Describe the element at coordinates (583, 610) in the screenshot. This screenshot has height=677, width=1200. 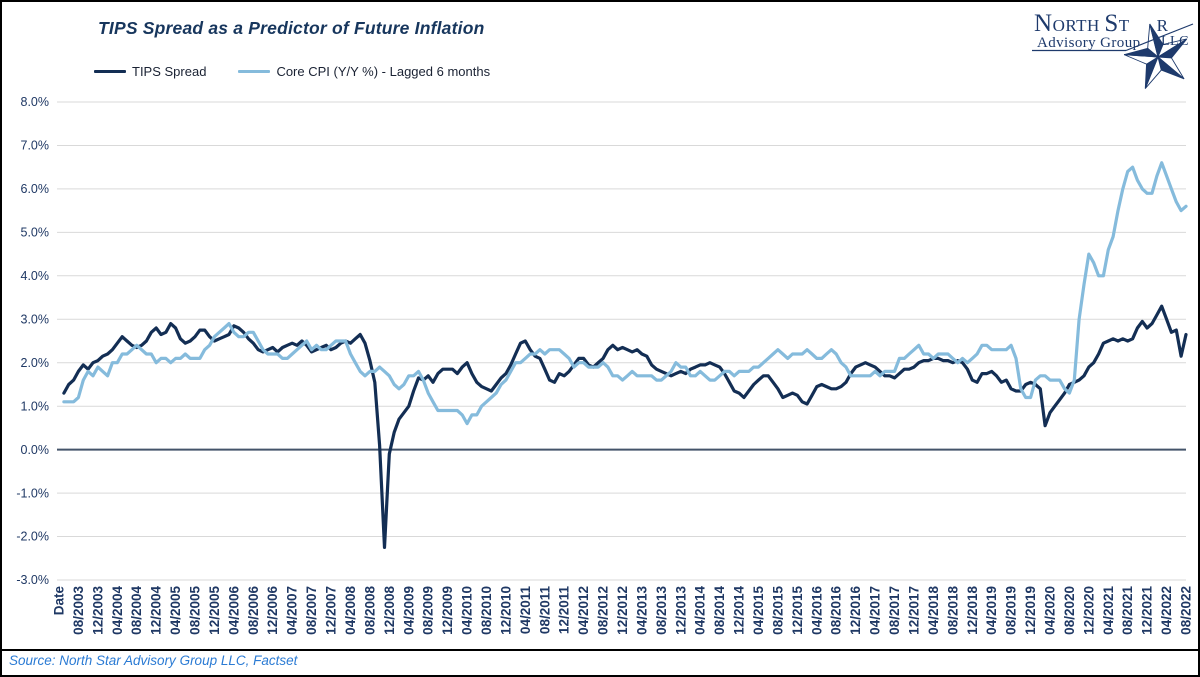
I see `x-axis-tick-label: 04/2012` at that location.